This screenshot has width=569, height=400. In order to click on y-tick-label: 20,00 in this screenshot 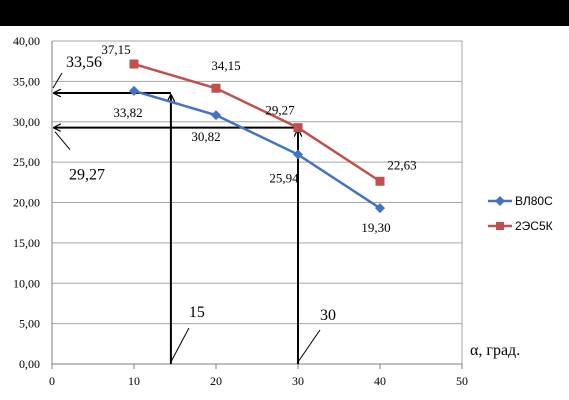, I will do `click(26, 203)`.